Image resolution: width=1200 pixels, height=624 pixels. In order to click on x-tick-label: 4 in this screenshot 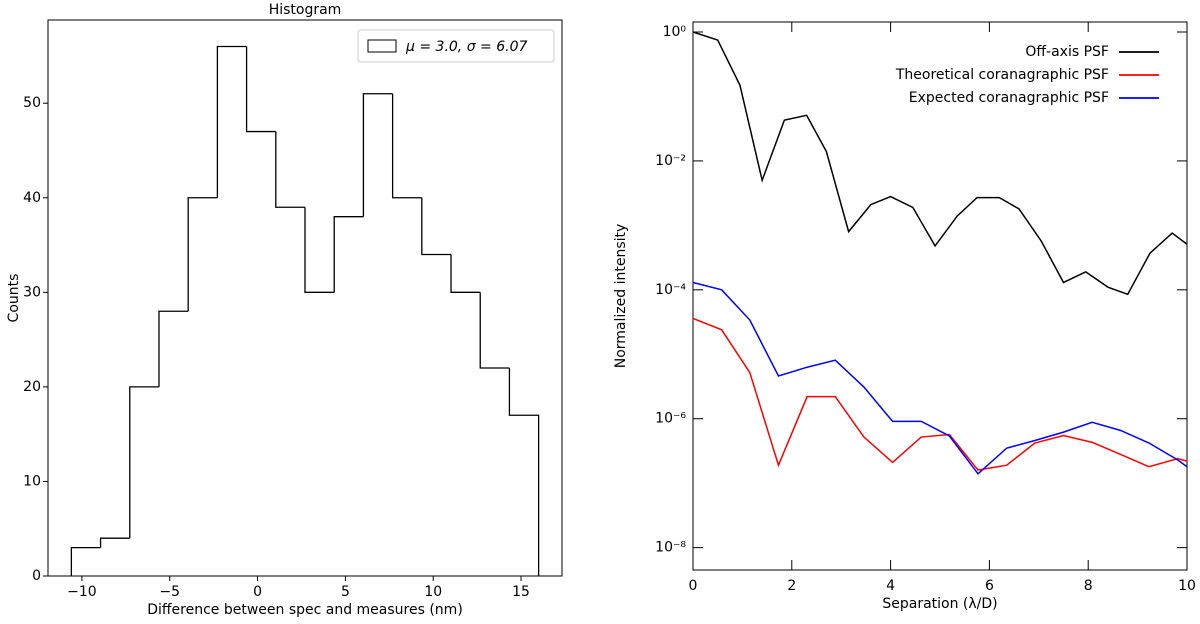, I will do `click(890, 586)`.